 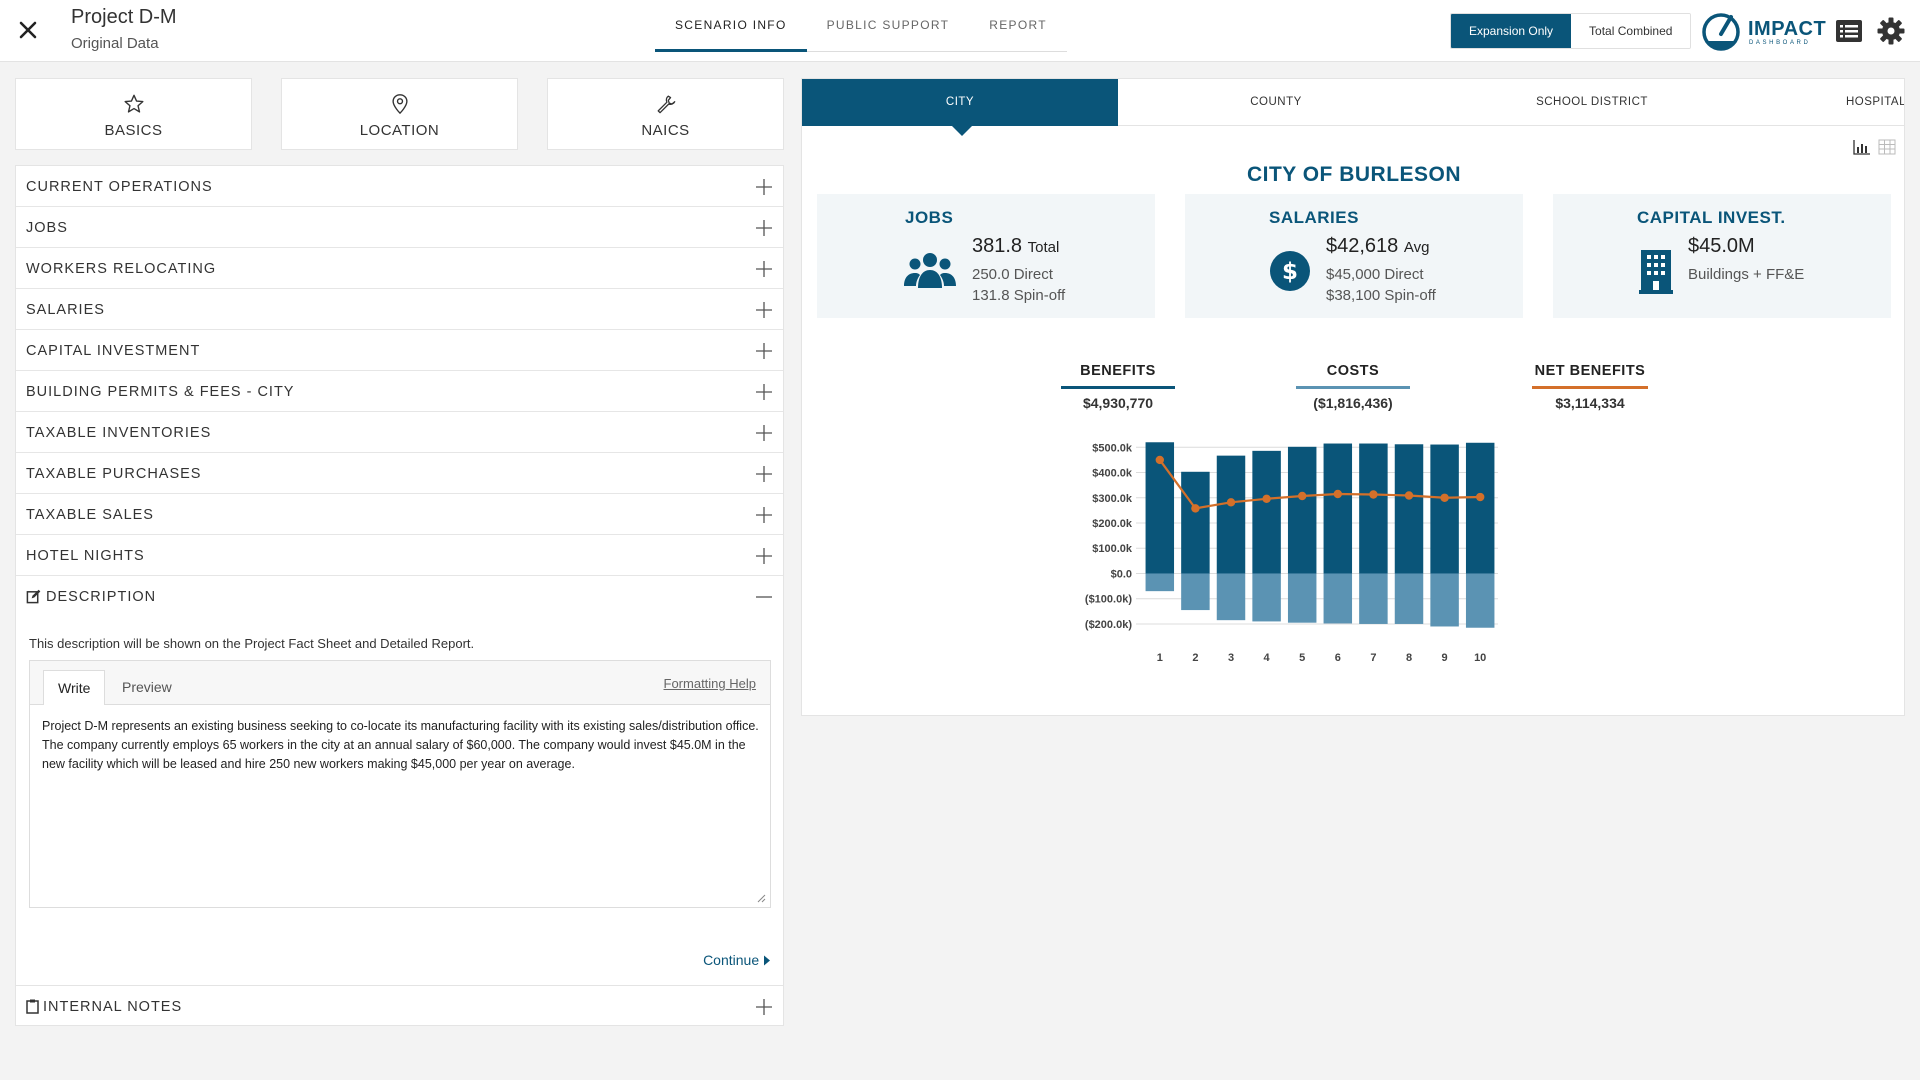 I want to click on jobs-spinoff: 131.8 Spin-off, so click(x=1019, y=295).